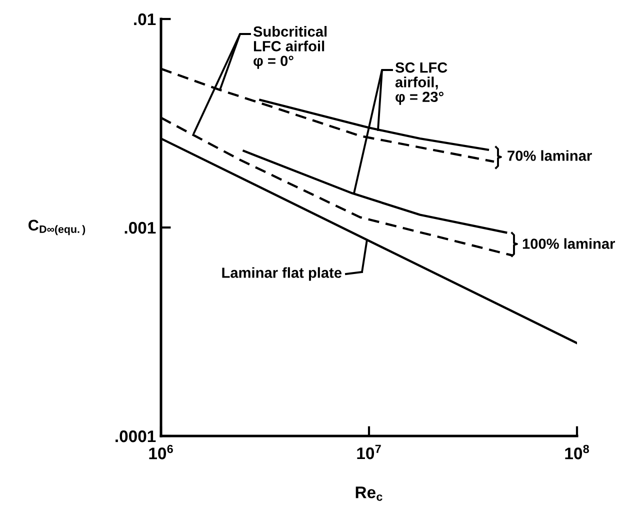  Describe the element at coordinates (369, 452) in the screenshot. I see `x-tick-label: 10$^{7}$` at that location.